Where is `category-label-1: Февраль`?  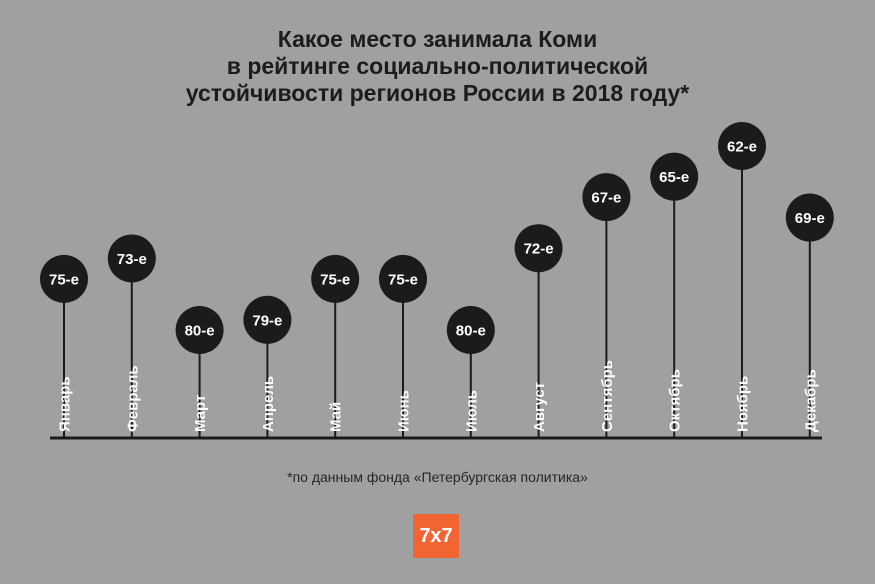 category-label-1: Февраль is located at coordinates (132, 398).